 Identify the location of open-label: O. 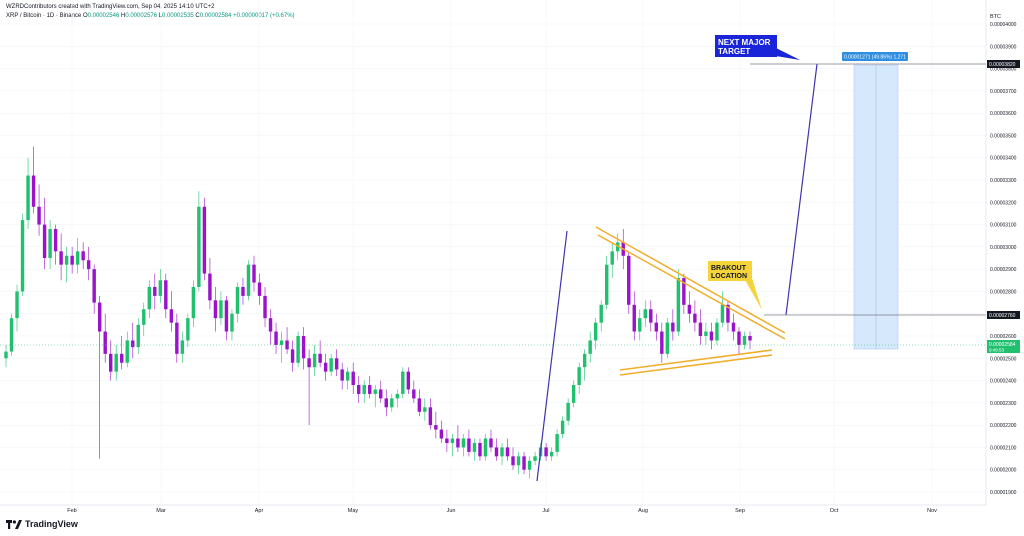
(85, 16).